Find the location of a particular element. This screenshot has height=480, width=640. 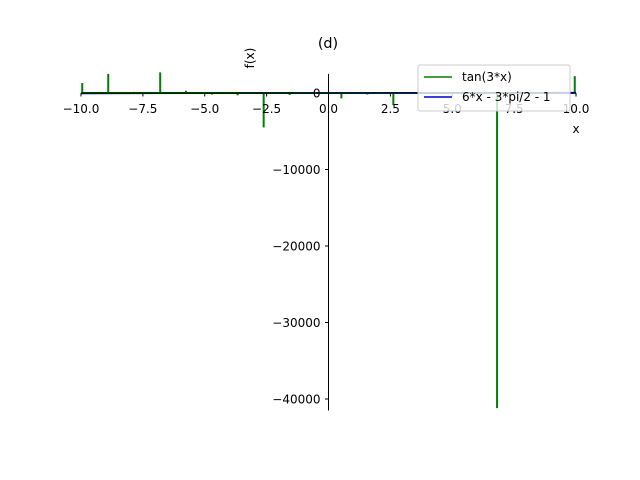

legend-box is located at coordinates (494, 88).